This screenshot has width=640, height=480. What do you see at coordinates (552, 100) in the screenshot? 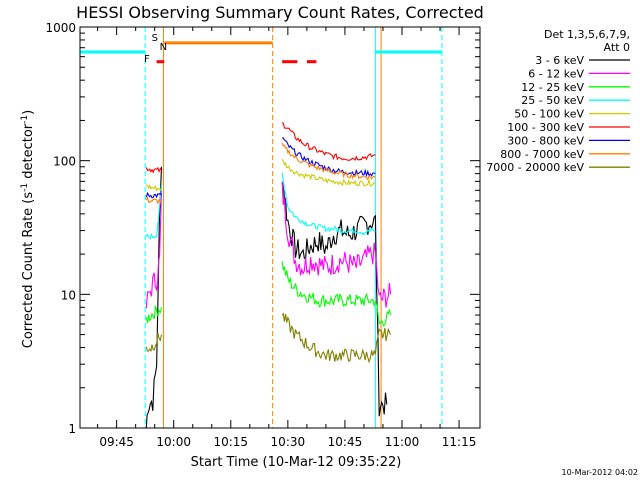
I see `legend-label-3: 25 - 50 keV` at bounding box center [552, 100].